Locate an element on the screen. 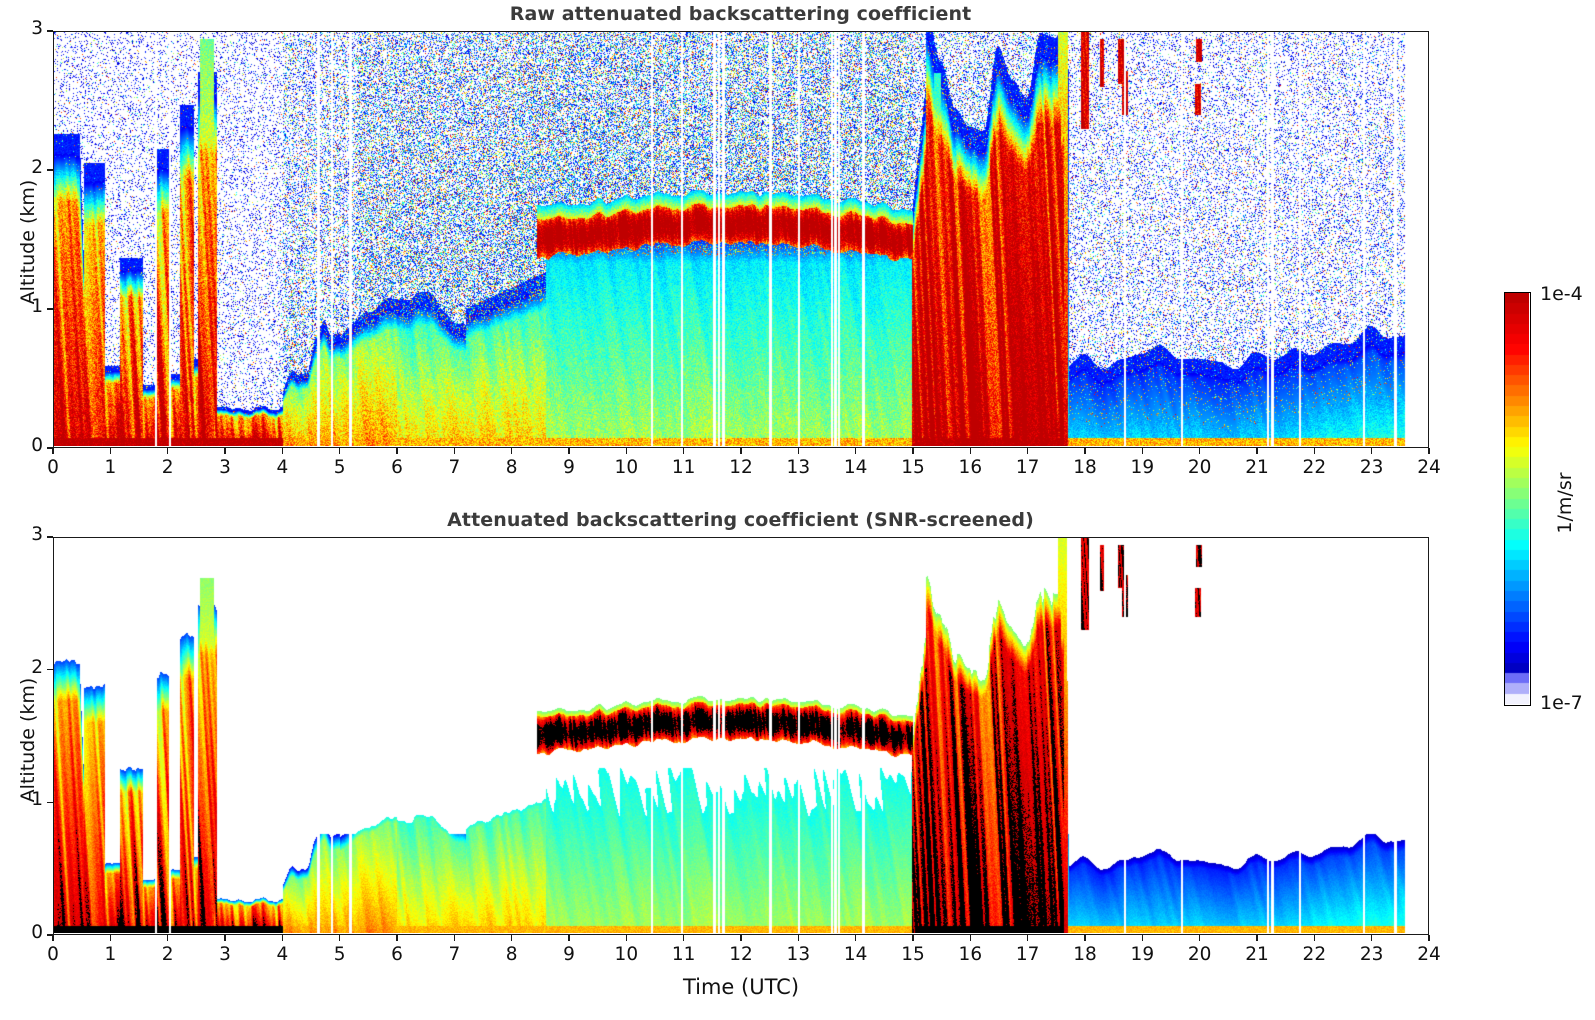  x-tick-label-raw-5: 5 is located at coordinates (339, 467).